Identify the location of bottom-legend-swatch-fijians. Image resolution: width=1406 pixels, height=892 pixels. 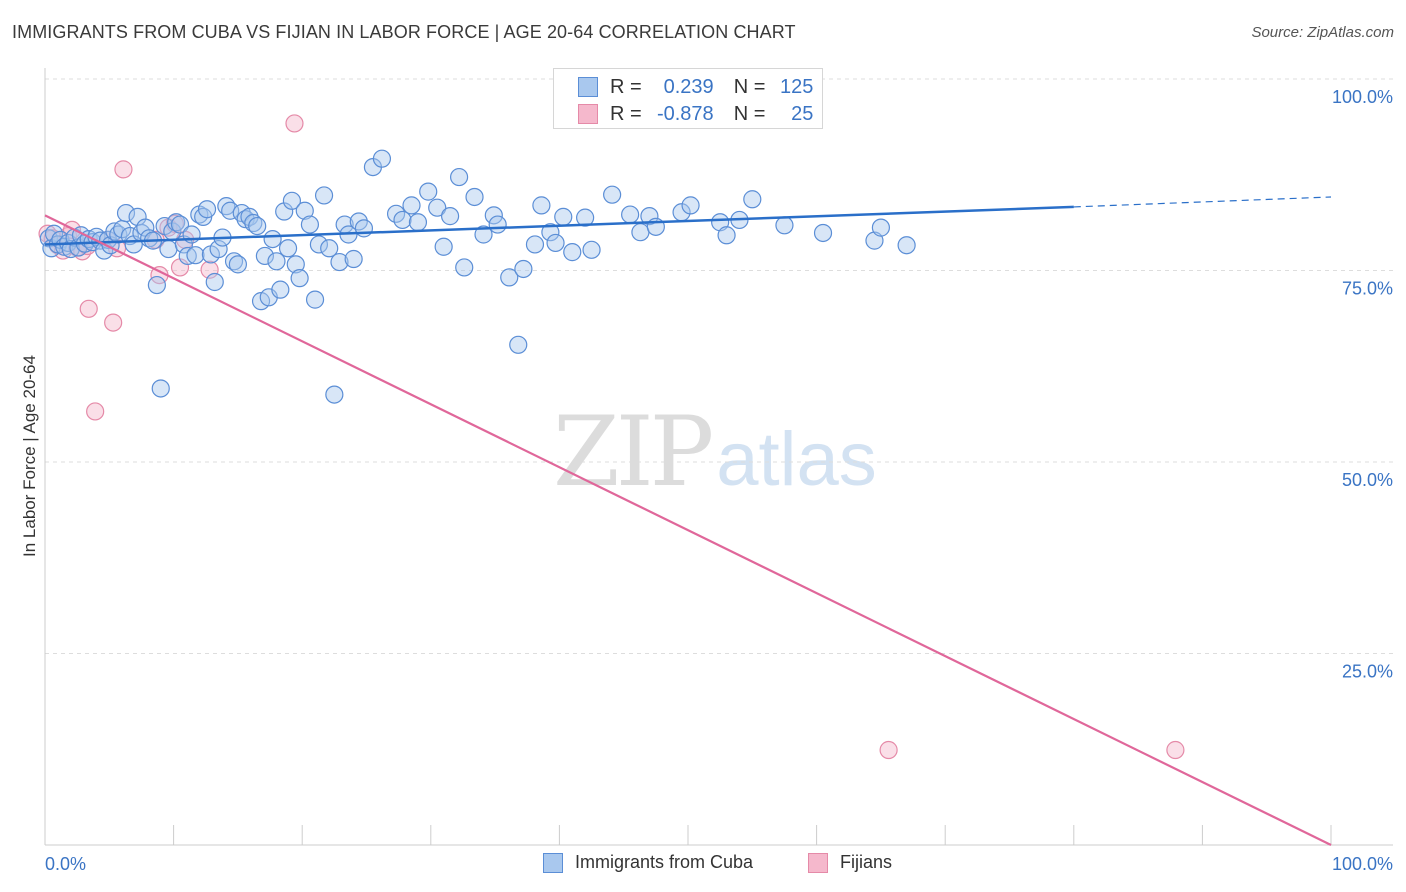
(818, 862).